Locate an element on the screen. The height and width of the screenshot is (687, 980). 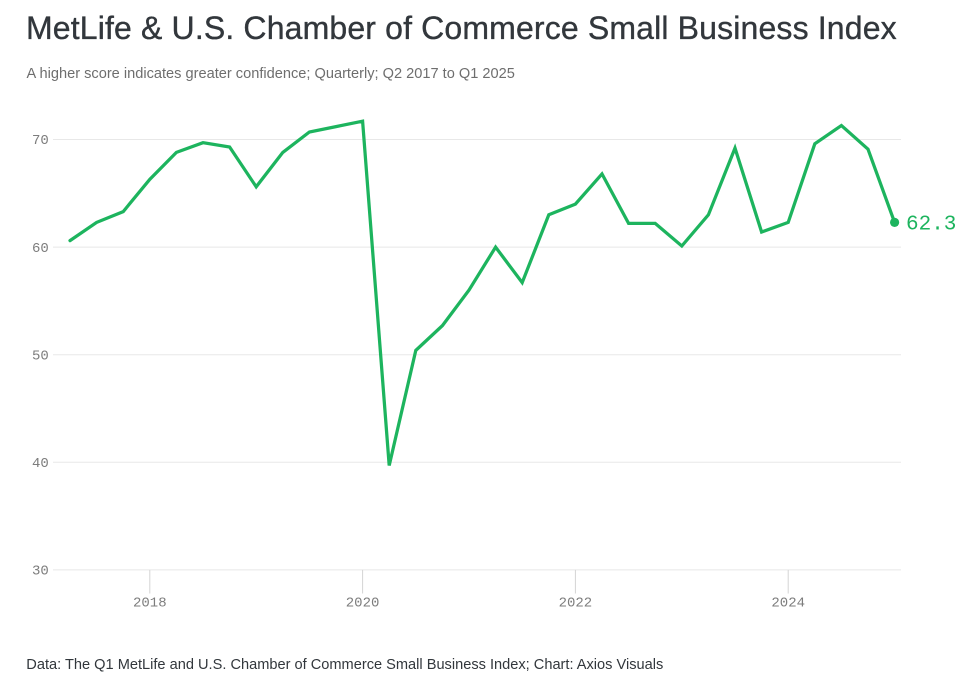
svg-text: 70 is located at coordinates (40, 141).